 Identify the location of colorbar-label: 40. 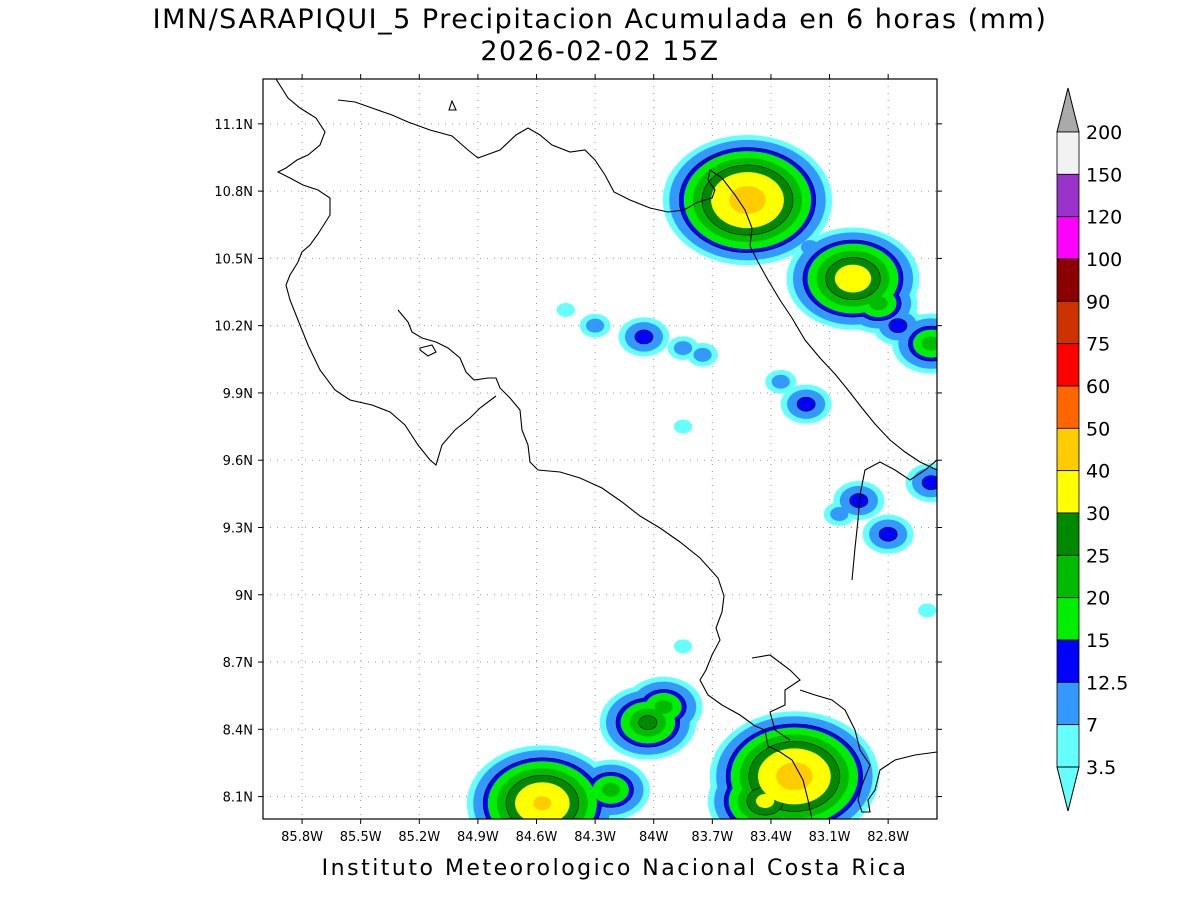
(1098, 472).